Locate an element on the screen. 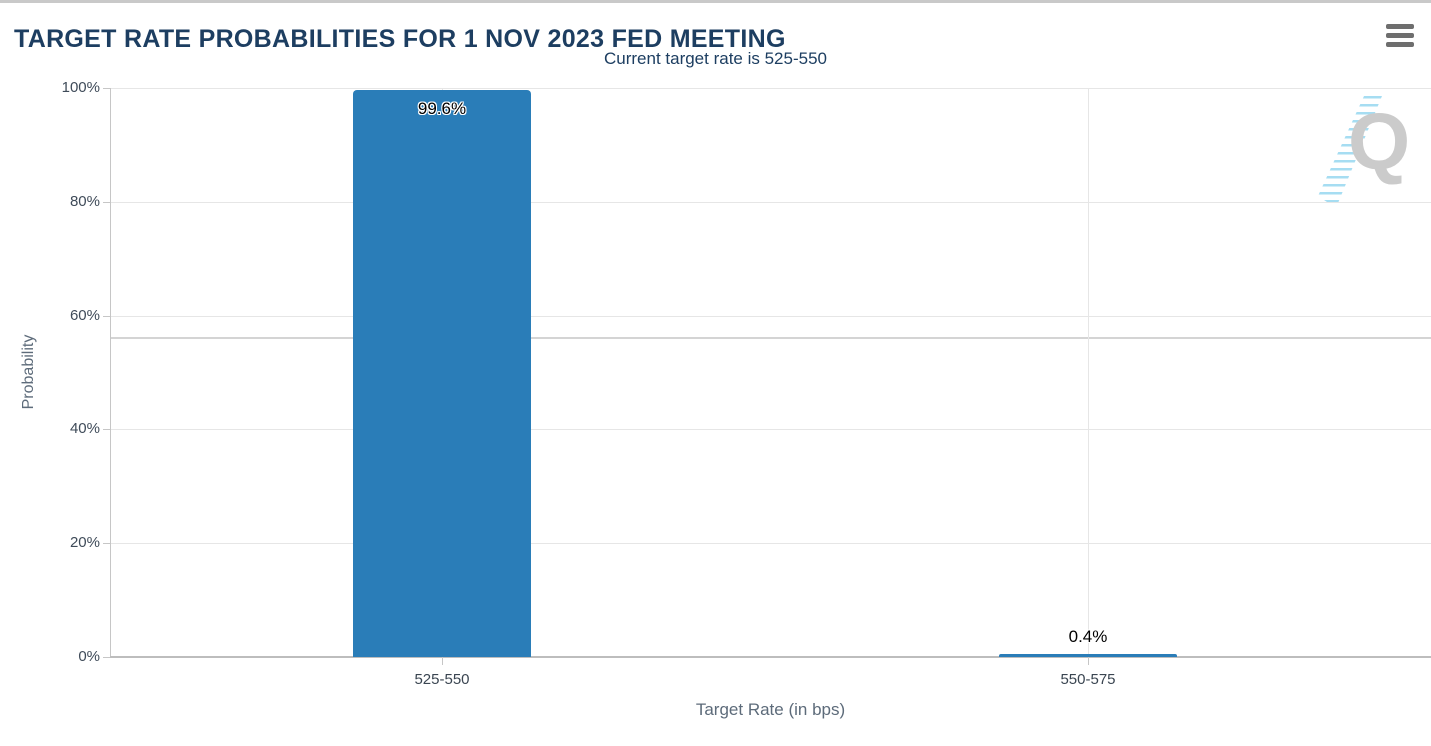 Image resolution: width=1431 pixels, height=746 pixels. menu-button is located at coordinates (1400, 35).